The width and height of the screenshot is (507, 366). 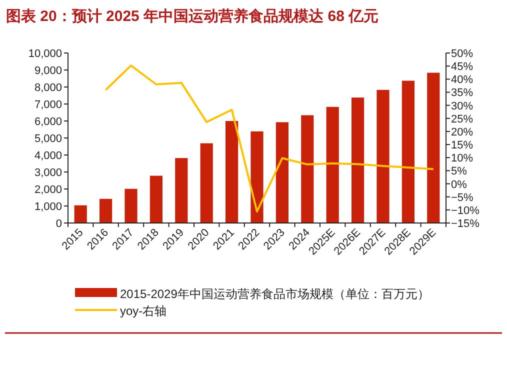 What do you see at coordinates (48, 207) in the screenshot?
I see `y-tick-label: 1,000` at bounding box center [48, 207].